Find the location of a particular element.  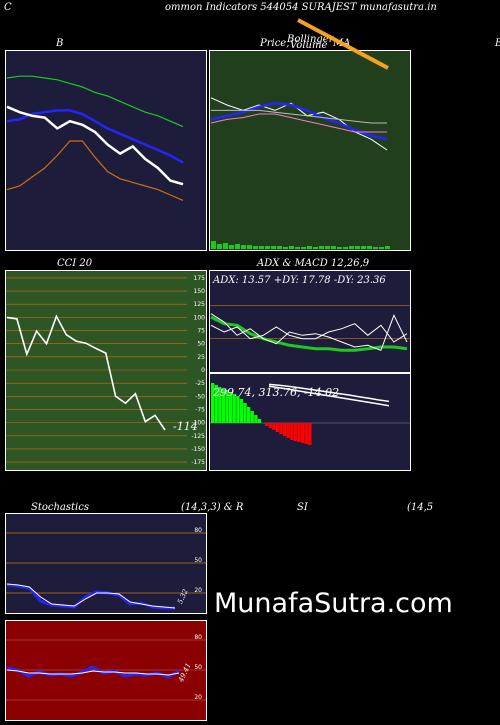

price-edge-letter: B is located at coordinates (497, 43).